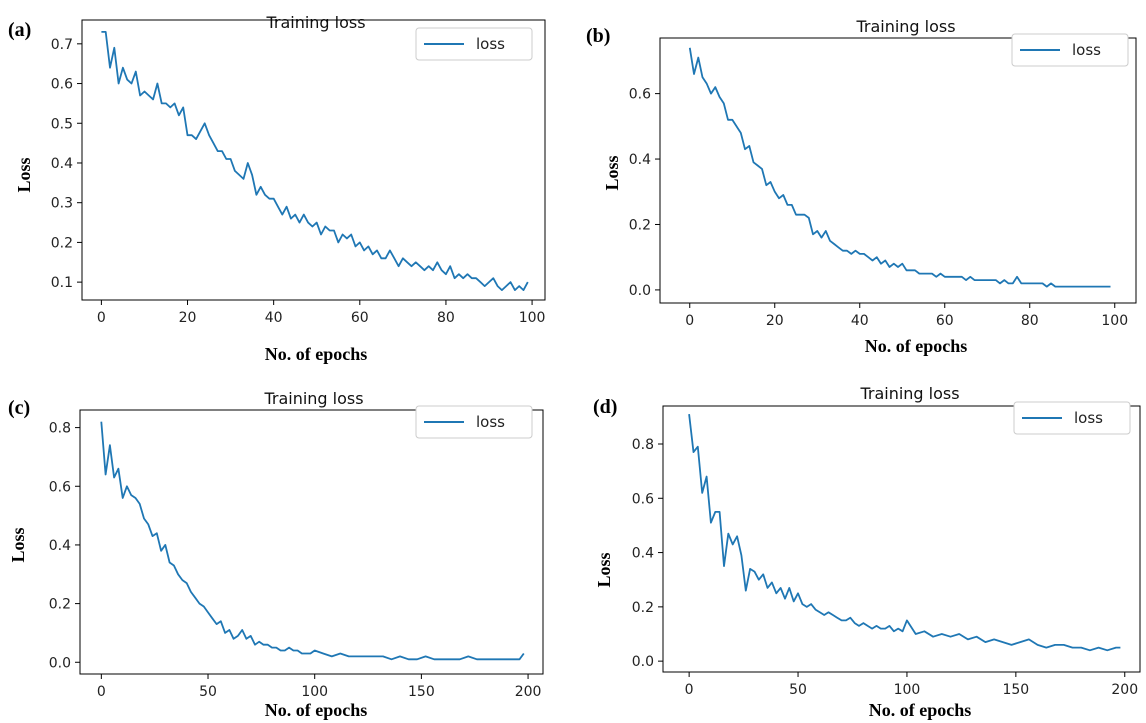 The width and height of the screenshot is (1146, 723). I want to click on panel-label: (c), so click(19, 408).